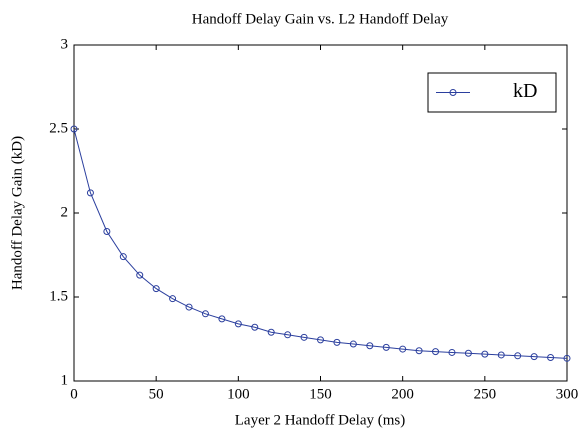 Image resolution: width=583 pixels, height=432 pixels. What do you see at coordinates (320, 420) in the screenshot?
I see `x-axis-label: Layer 2 Handoff Delay (ms)` at bounding box center [320, 420].